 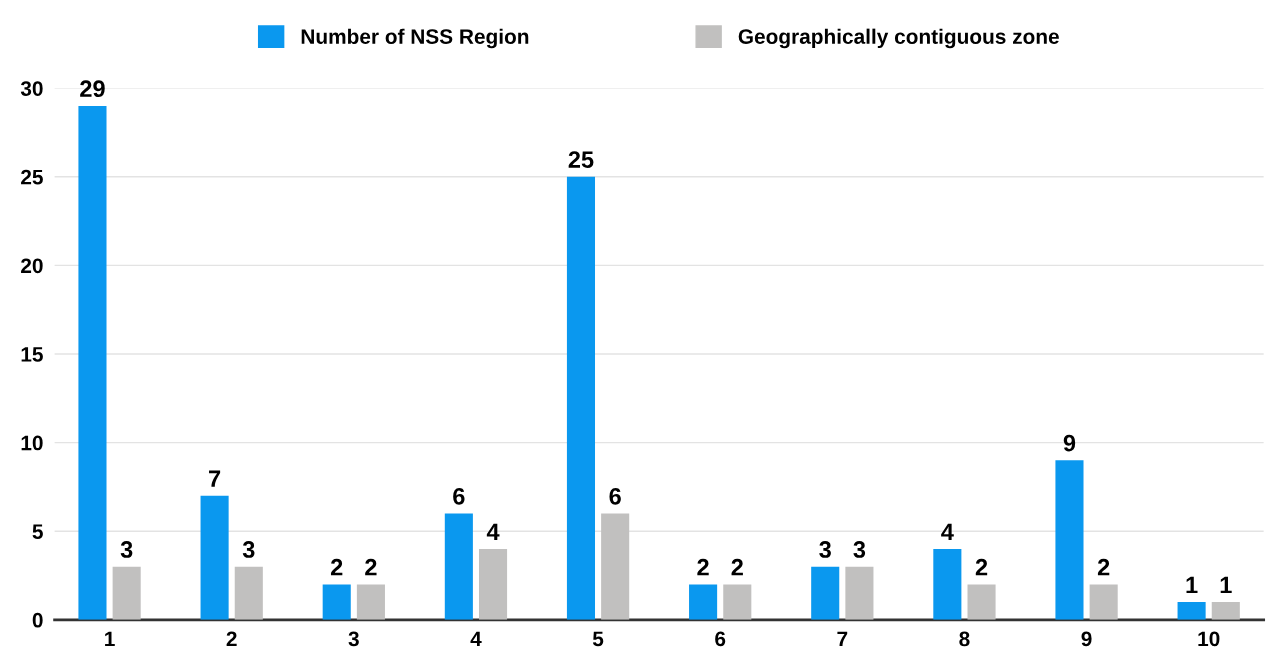 What do you see at coordinates (110, 639) in the screenshot?
I see `x-tick-label: 1` at bounding box center [110, 639].